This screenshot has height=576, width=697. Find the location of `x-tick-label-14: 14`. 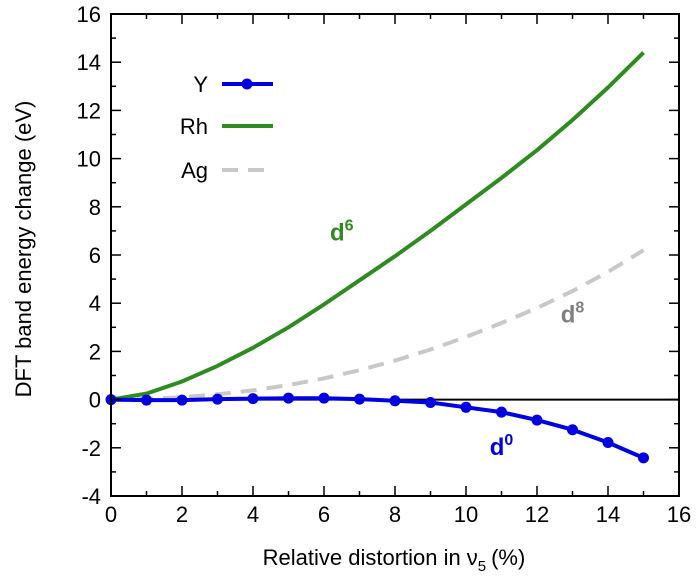

x-tick-label-14: 14 is located at coordinates (608, 514).